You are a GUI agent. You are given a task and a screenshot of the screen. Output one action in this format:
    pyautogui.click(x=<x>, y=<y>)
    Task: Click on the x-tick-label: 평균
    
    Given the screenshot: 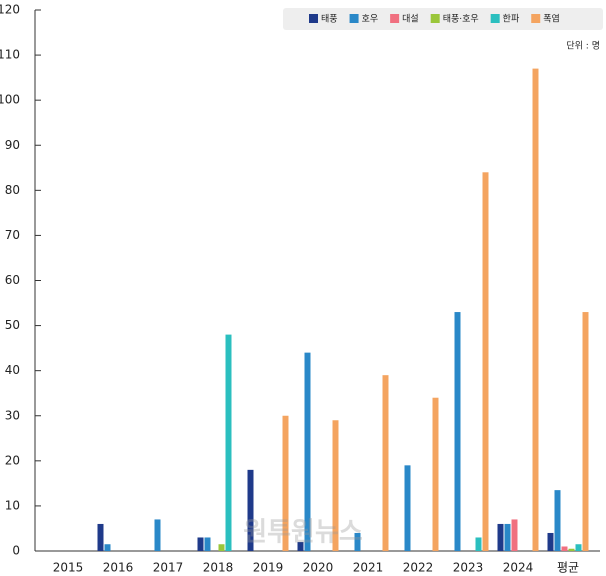 What is the action you would take?
    pyautogui.click(x=568, y=568)
    